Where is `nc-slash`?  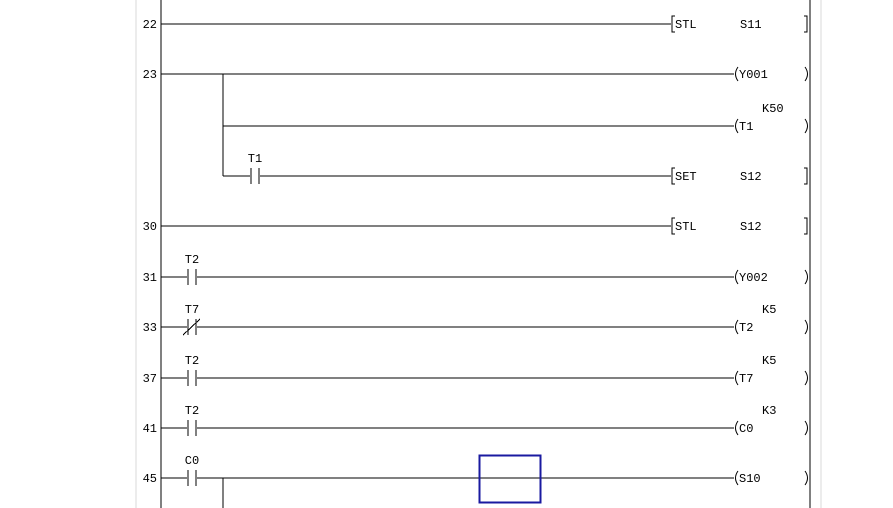
nc-slash is located at coordinates (191, 327).